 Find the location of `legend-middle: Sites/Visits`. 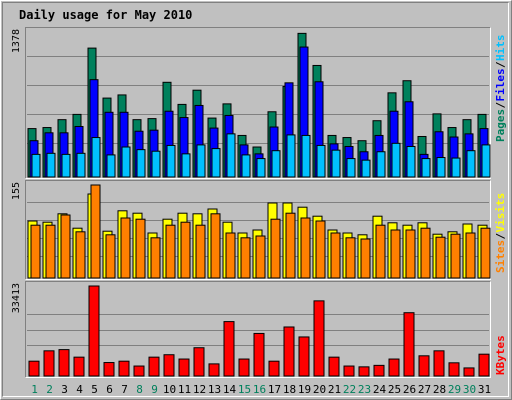

legend-middle: Sites/Visits is located at coordinates (500, 233).